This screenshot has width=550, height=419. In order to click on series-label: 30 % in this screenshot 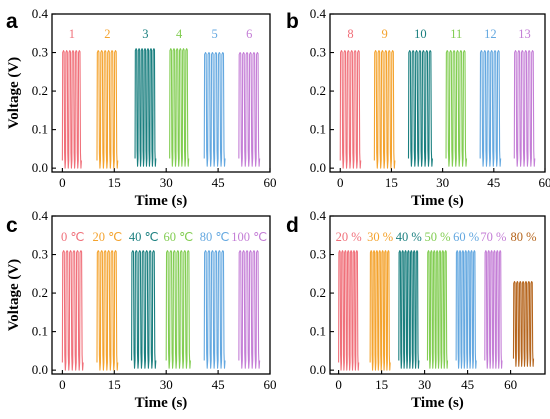, I will do `click(380, 237)`.